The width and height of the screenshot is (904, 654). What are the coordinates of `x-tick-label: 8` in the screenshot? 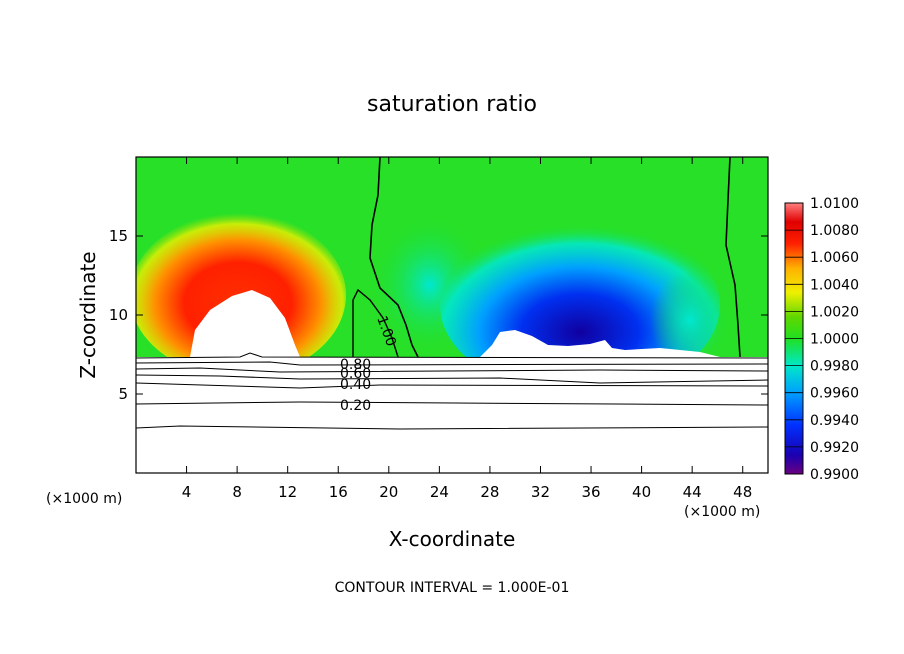 It's located at (237, 492).